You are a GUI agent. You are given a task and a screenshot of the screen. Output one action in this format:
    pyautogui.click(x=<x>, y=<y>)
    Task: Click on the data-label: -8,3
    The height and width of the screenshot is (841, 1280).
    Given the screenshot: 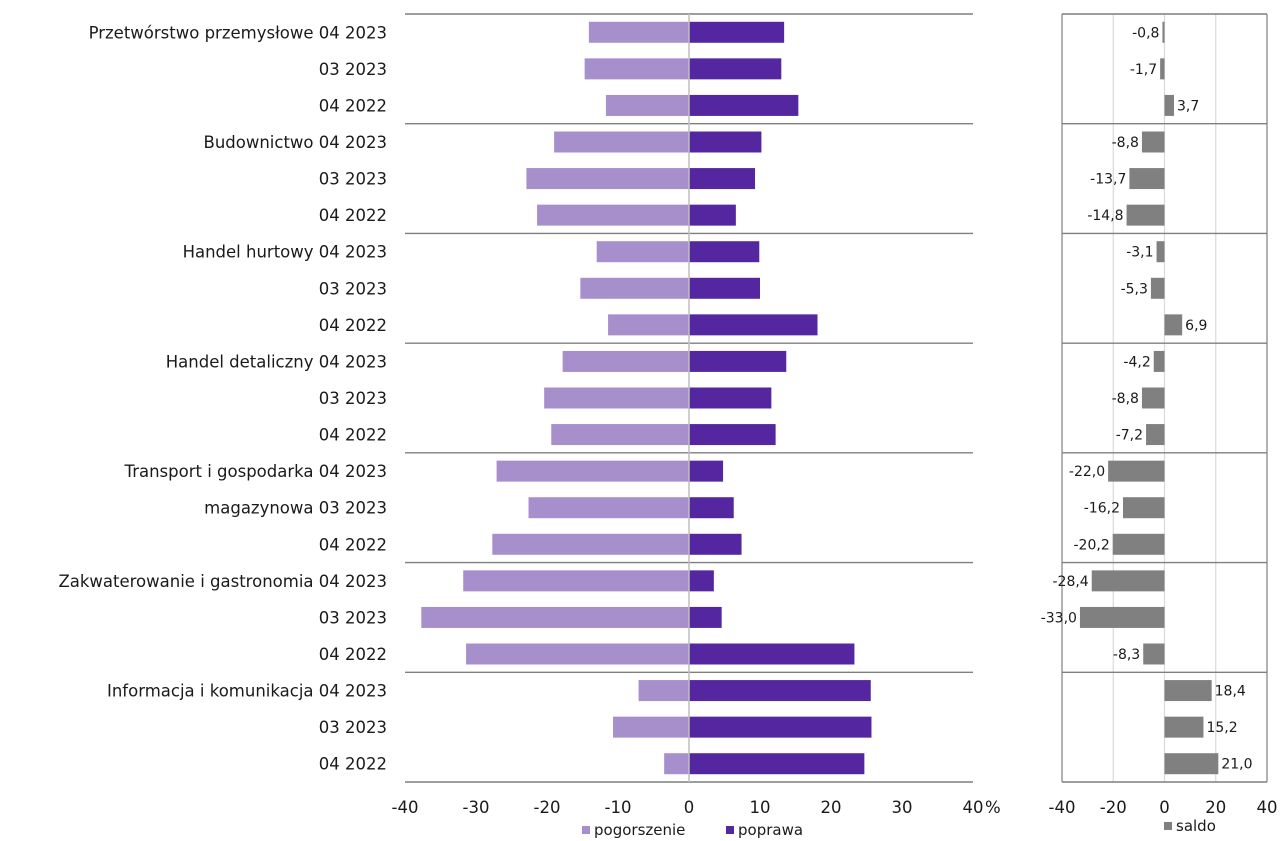 What is the action you would take?
    pyautogui.click(x=1126, y=655)
    